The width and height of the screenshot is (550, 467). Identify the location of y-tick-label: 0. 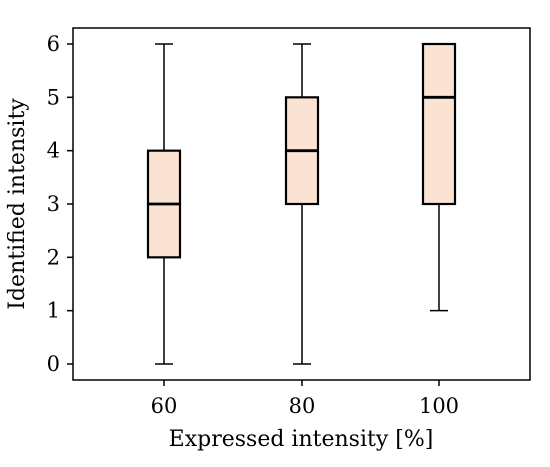
(53, 364).